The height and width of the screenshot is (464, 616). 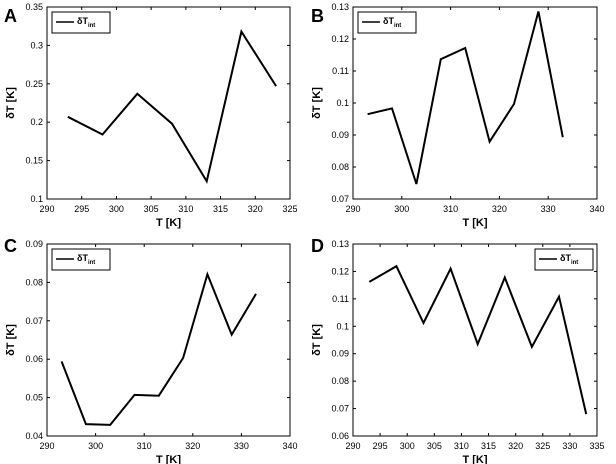 What do you see at coordinates (34, 398) in the screenshot?
I see `y-tick-label: 0.05` at bounding box center [34, 398].